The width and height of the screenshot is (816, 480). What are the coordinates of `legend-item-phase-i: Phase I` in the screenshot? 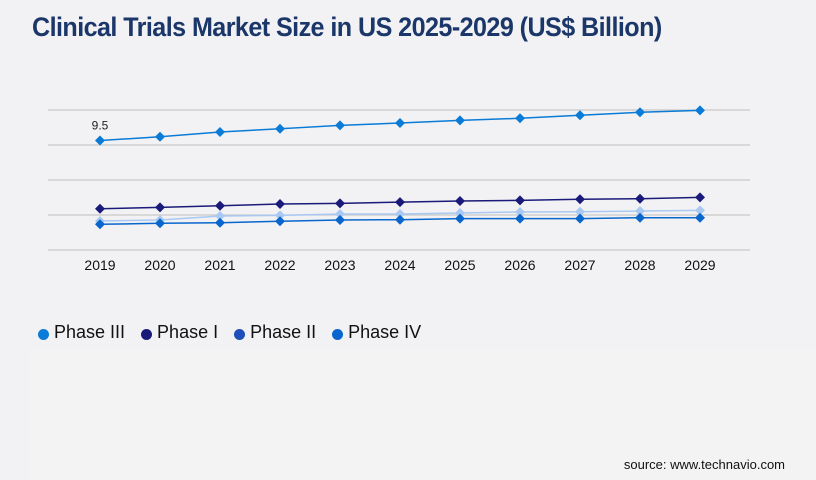 It's located at (179, 332).